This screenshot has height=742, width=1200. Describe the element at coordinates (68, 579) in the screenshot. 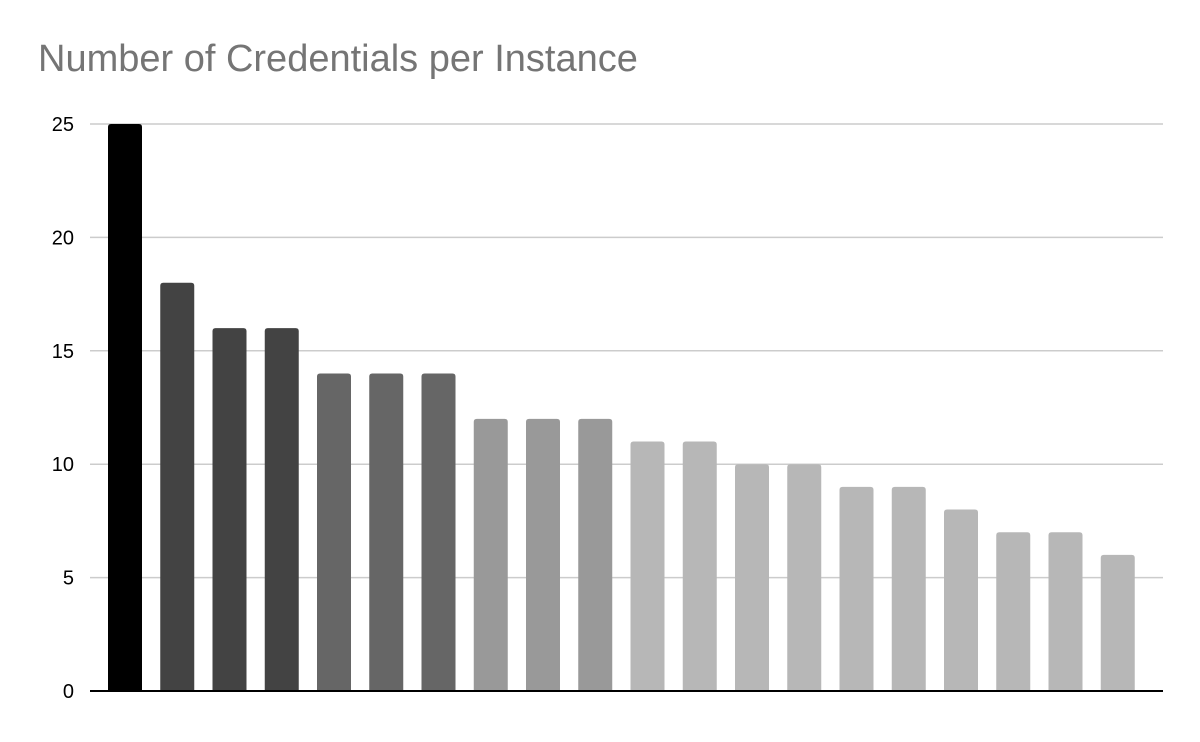

I see `y-tick-label: 5` at that location.